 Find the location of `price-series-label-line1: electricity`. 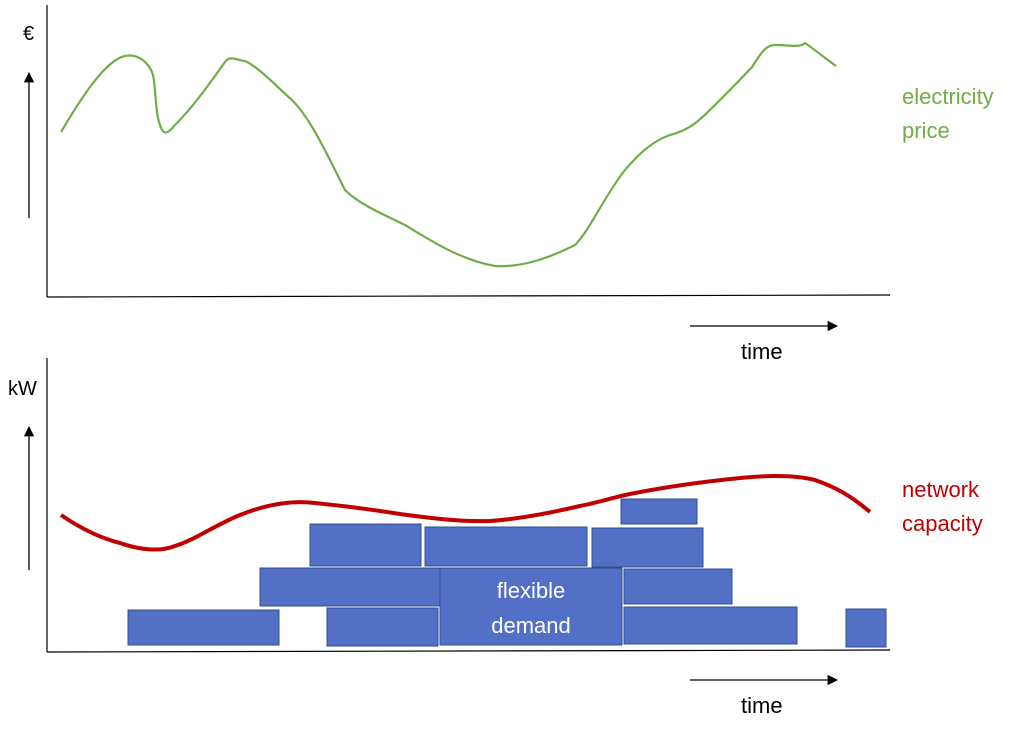

price-series-label-line1: electricity is located at coordinates (948, 96).